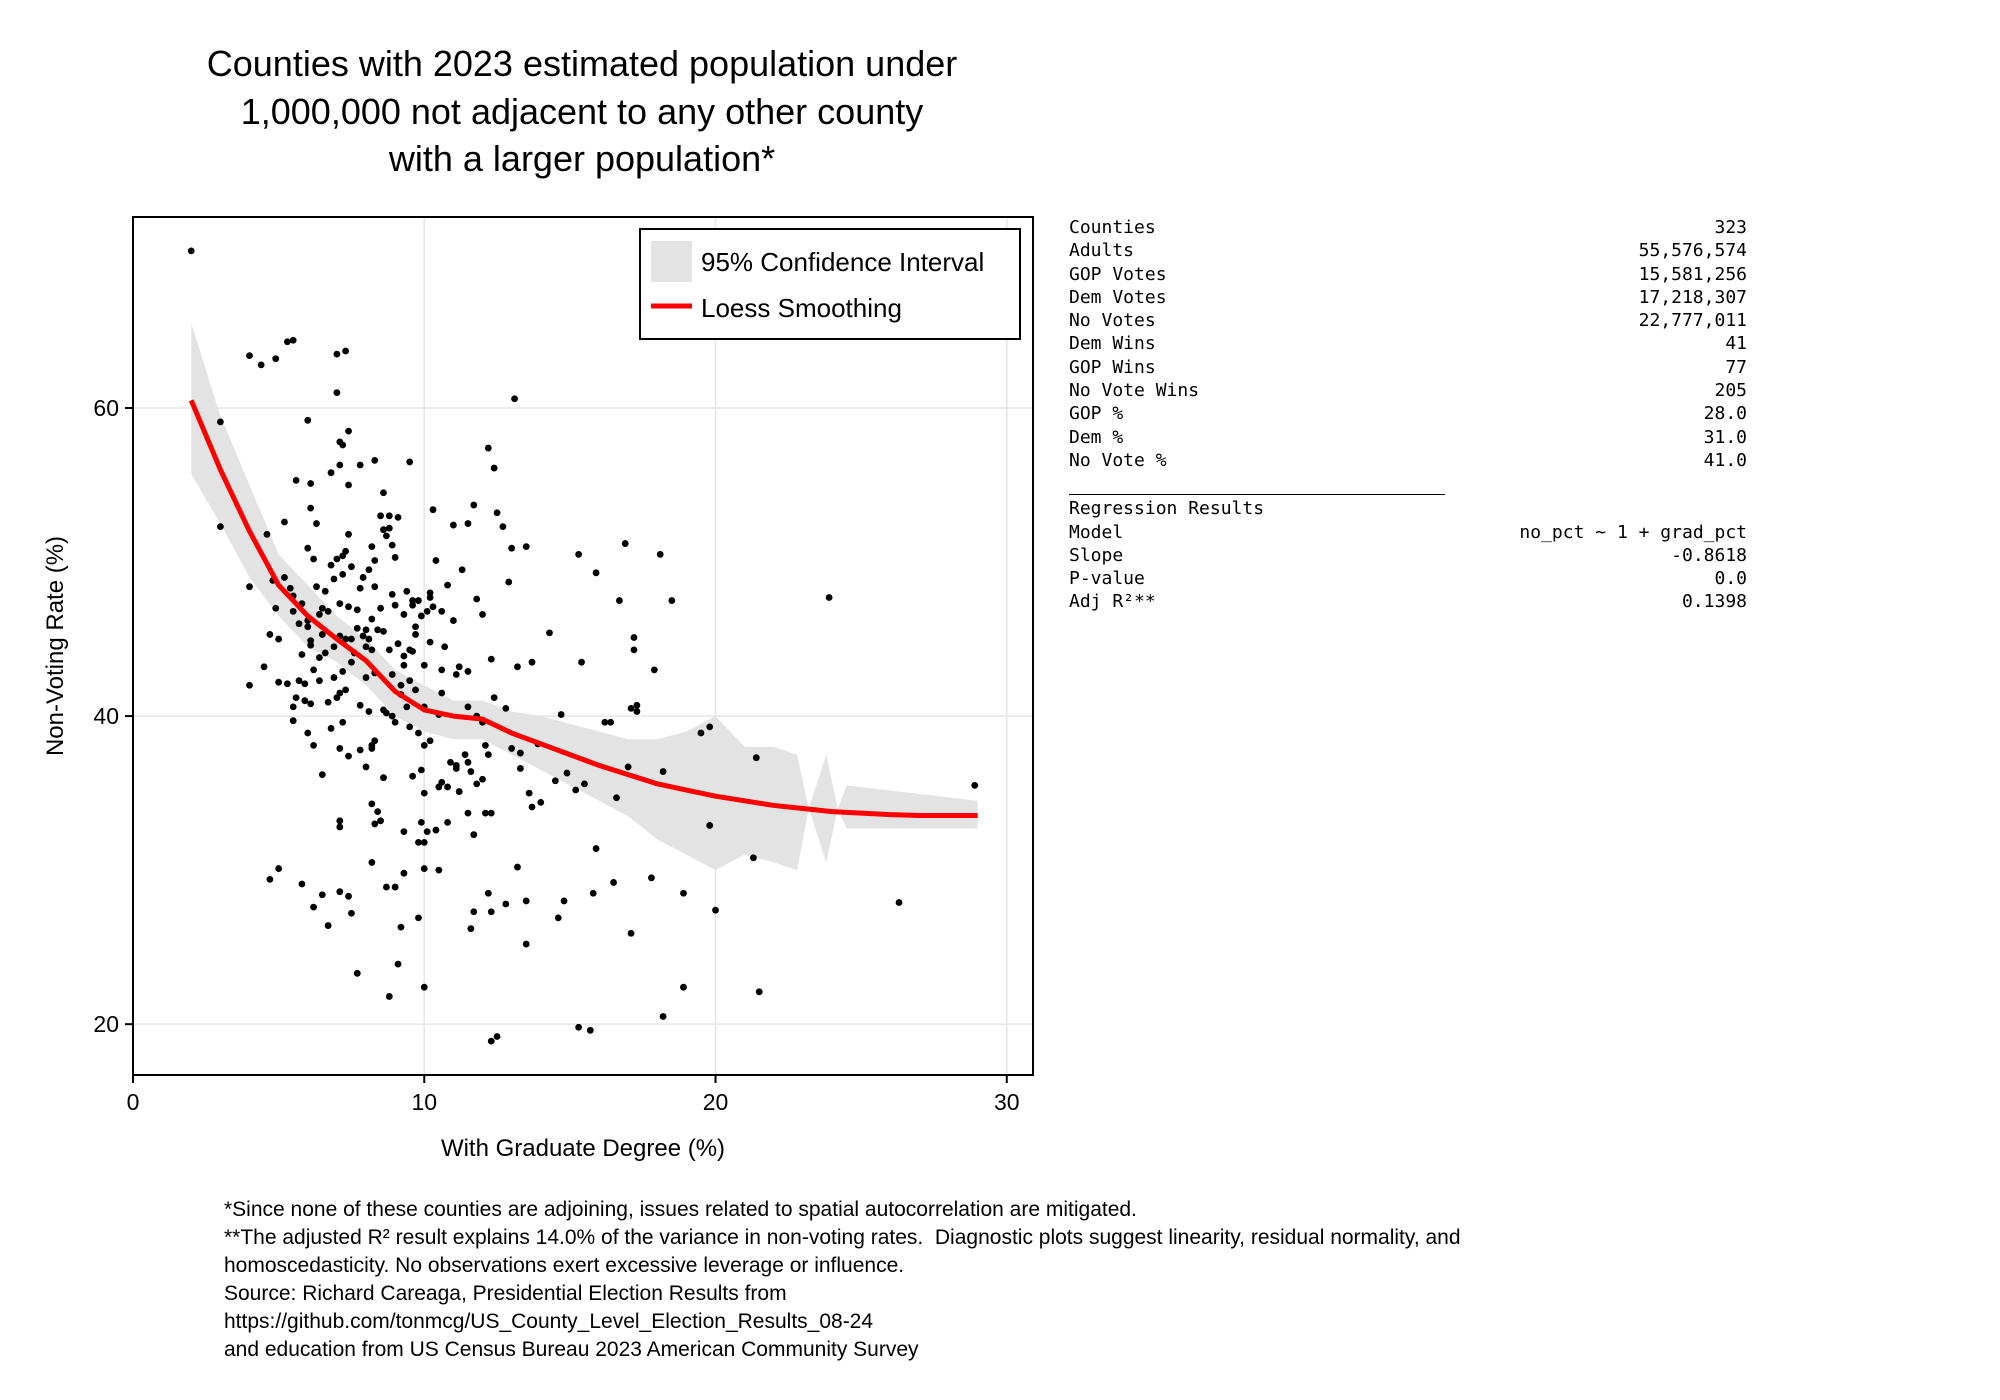 This screenshot has width=2000, height=1400. I want to click on stats-row: No Vote % 41.0, so click(1408, 460).